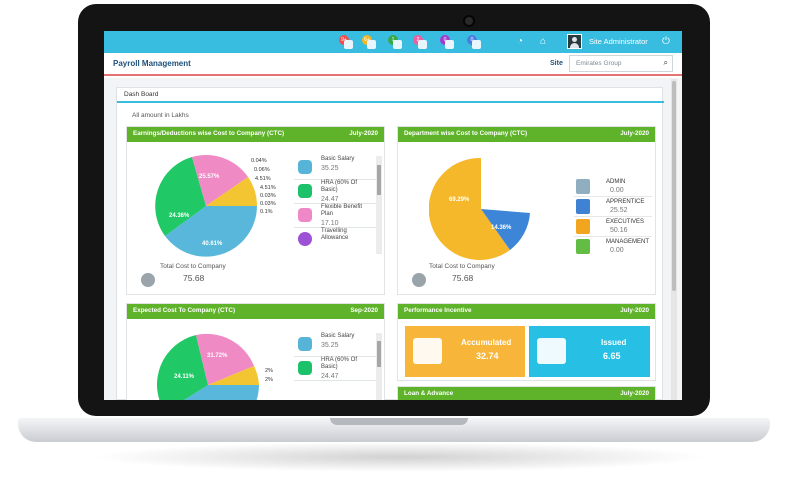 This screenshot has height=489, width=800. Describe the element at coordinates (379, 205) in the screenshot. I see `ctc-legend-scrollbar` at that location.